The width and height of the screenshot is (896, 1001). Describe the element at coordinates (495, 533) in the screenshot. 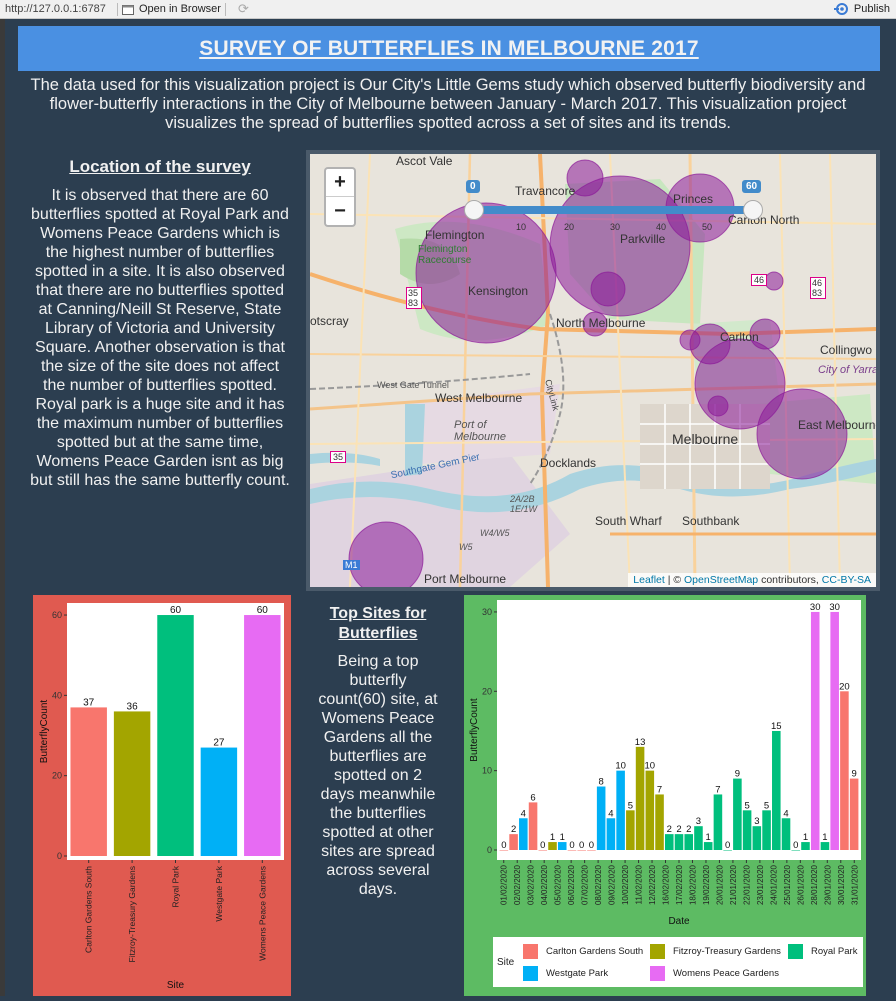

I see `map-label: W4/W5` at that location.